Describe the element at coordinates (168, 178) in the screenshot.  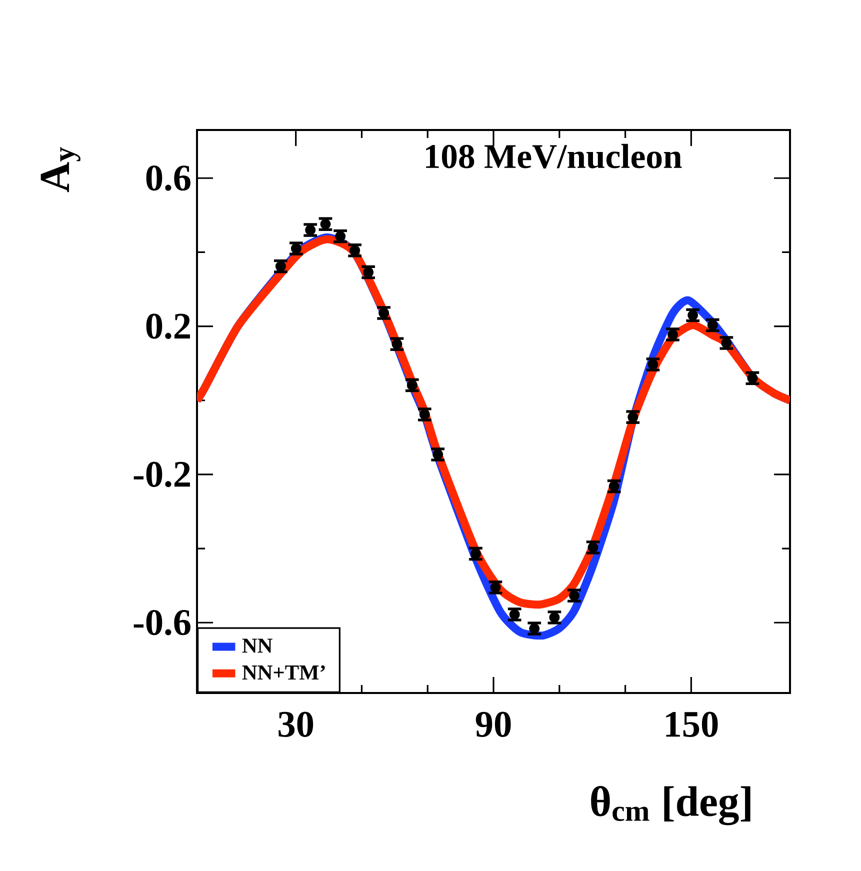
I see `y-tick-label: 0.6` at that location.